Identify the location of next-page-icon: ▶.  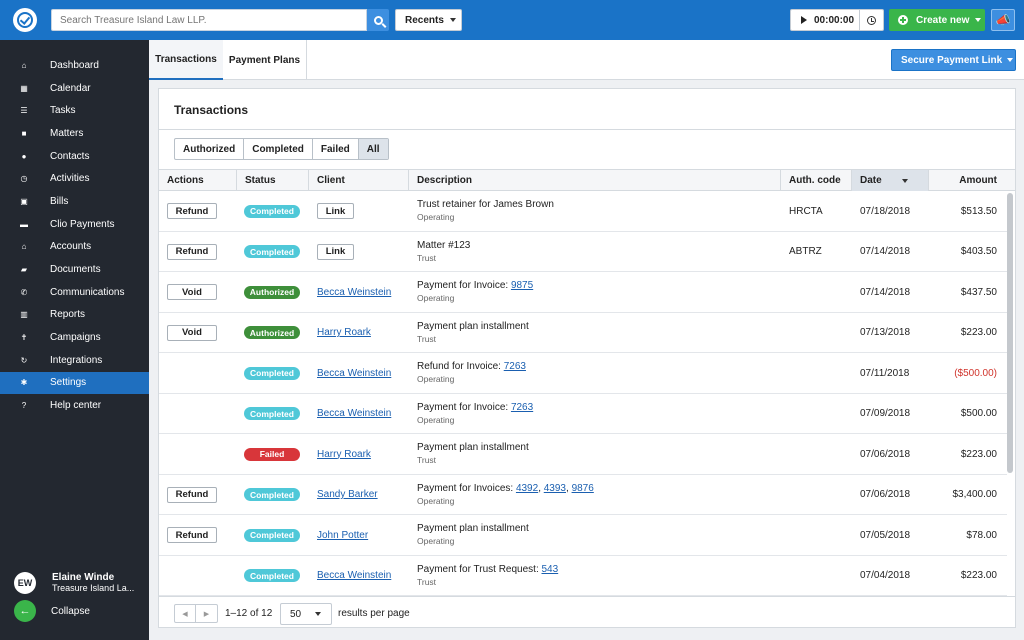
(206, 614).